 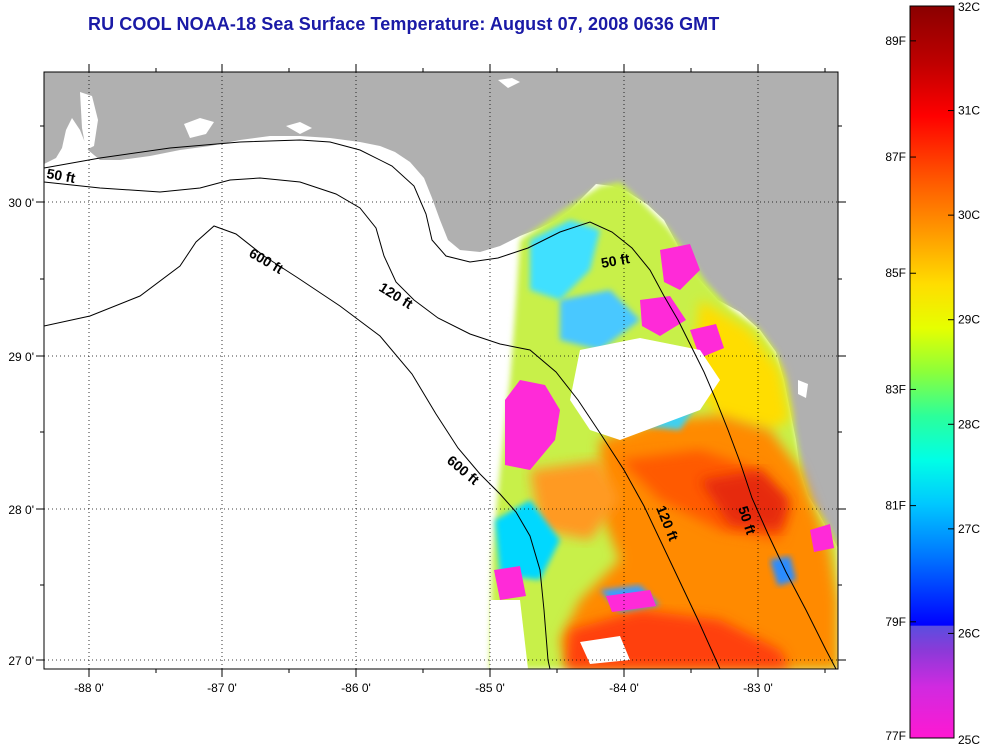 What do you see at coordinates (969, 740) in the screenshot?
I see `colorbar-celsius-label: 25C` at bounding box center [969, 740].